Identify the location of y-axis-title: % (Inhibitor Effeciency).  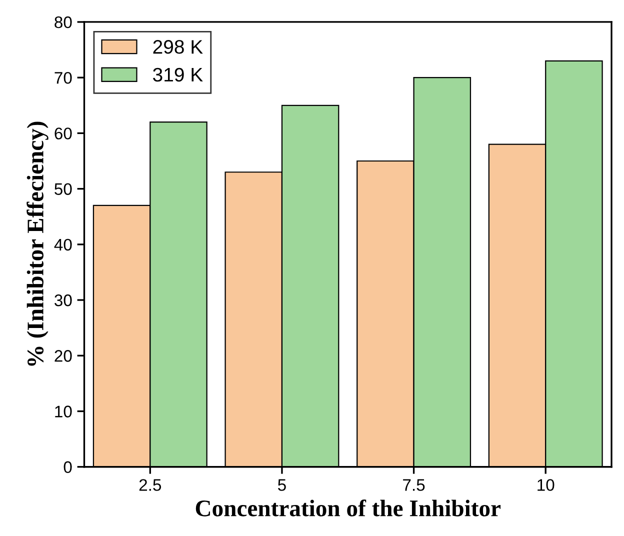
(37, 244).